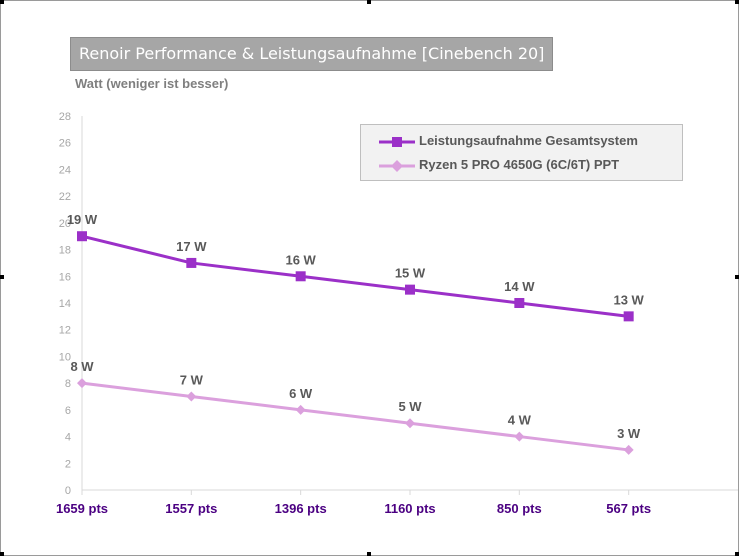  What do you see at coordinates (369, 554) in the screenshot?
I see `resize-handle-bottom-center` at bounding box center [369, 554].